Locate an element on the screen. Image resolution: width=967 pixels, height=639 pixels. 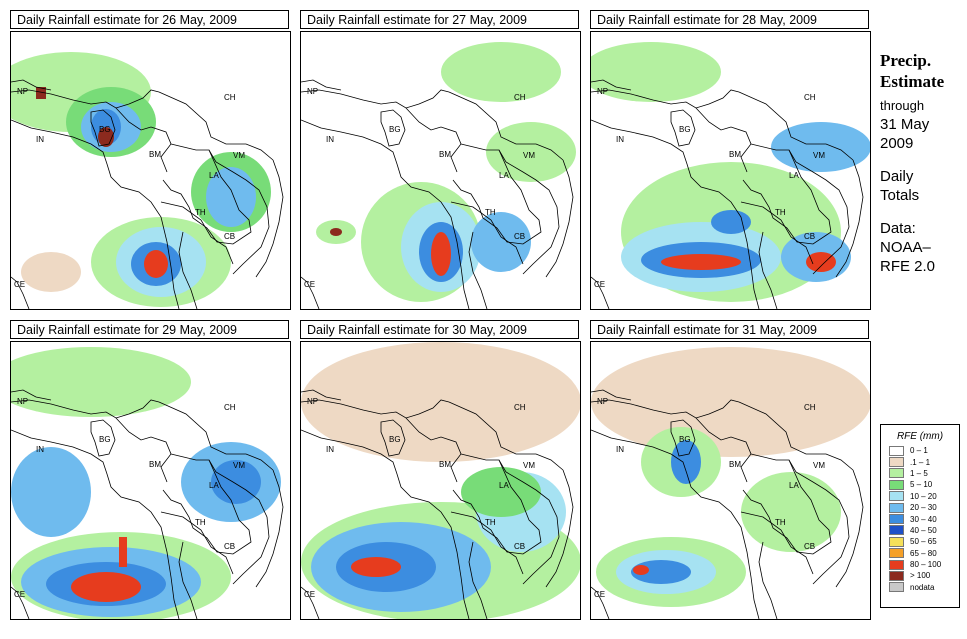
legend-label: 20 – 30 is located at coordinates (923, 508).